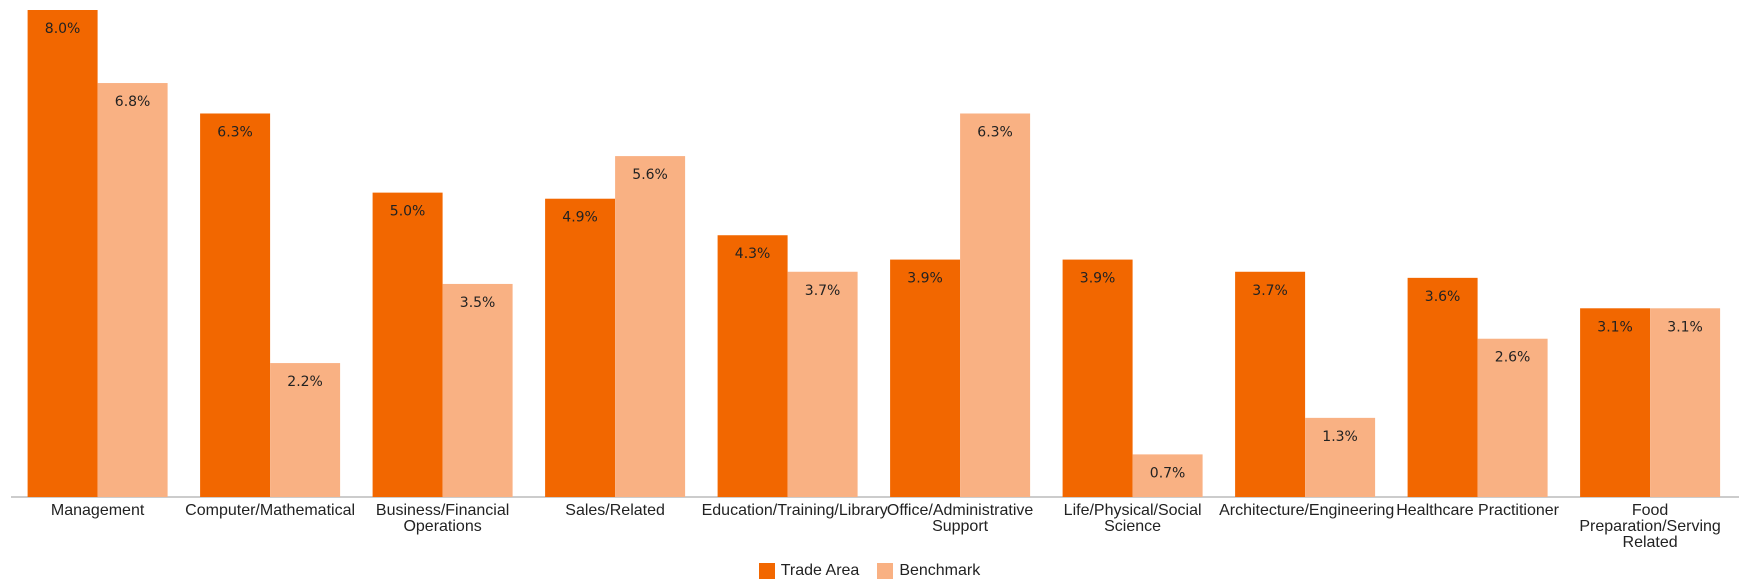  I want to click on data-label: 6.8%, so click(133, 102).